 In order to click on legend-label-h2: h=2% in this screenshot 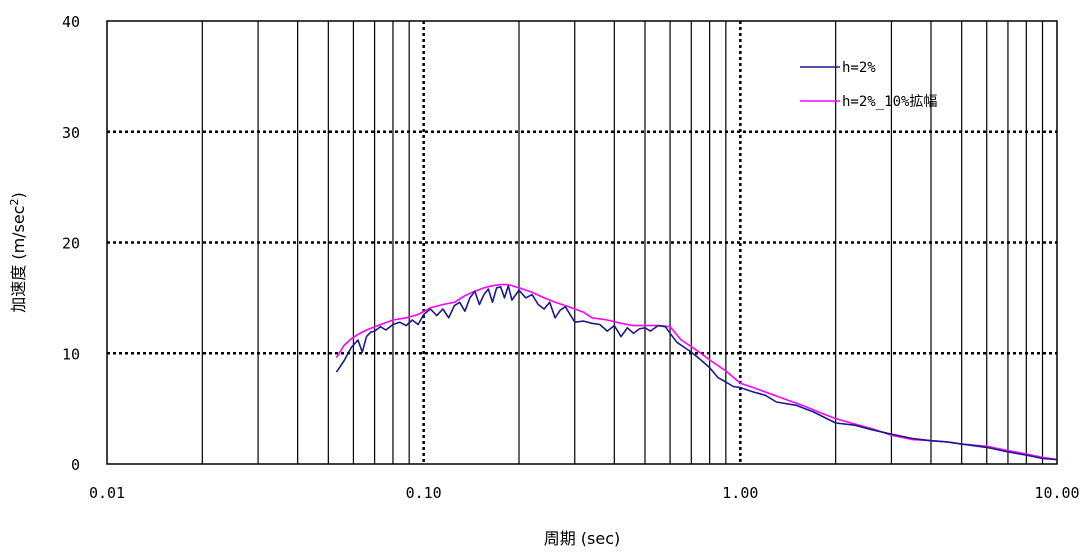, I will do `click(859, 68)`.